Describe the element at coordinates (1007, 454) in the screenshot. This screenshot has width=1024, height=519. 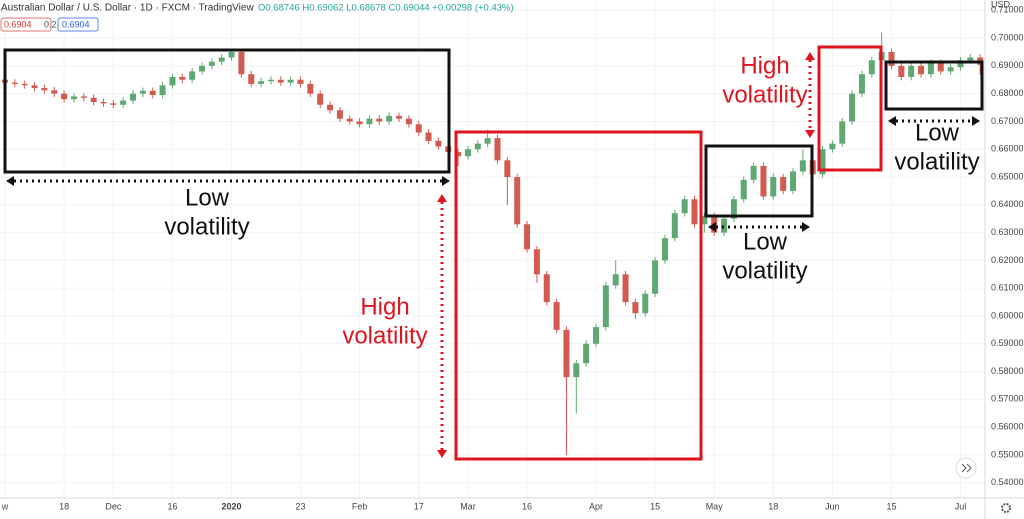
I see `y-tick-label: 0.55000` at that location.